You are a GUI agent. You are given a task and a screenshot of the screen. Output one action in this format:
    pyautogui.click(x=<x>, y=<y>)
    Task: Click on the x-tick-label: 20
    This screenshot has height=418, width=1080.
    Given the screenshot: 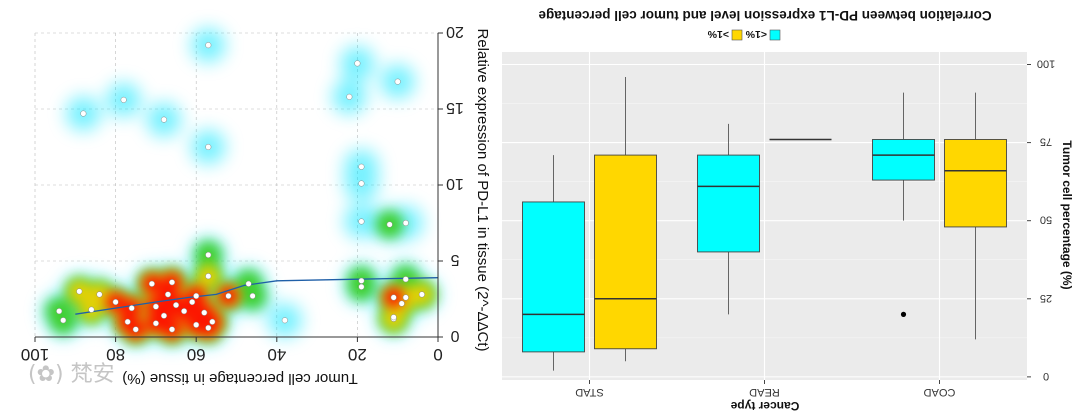 What is the action you would take?
    pyautogui.click(x=357, y=354)
    